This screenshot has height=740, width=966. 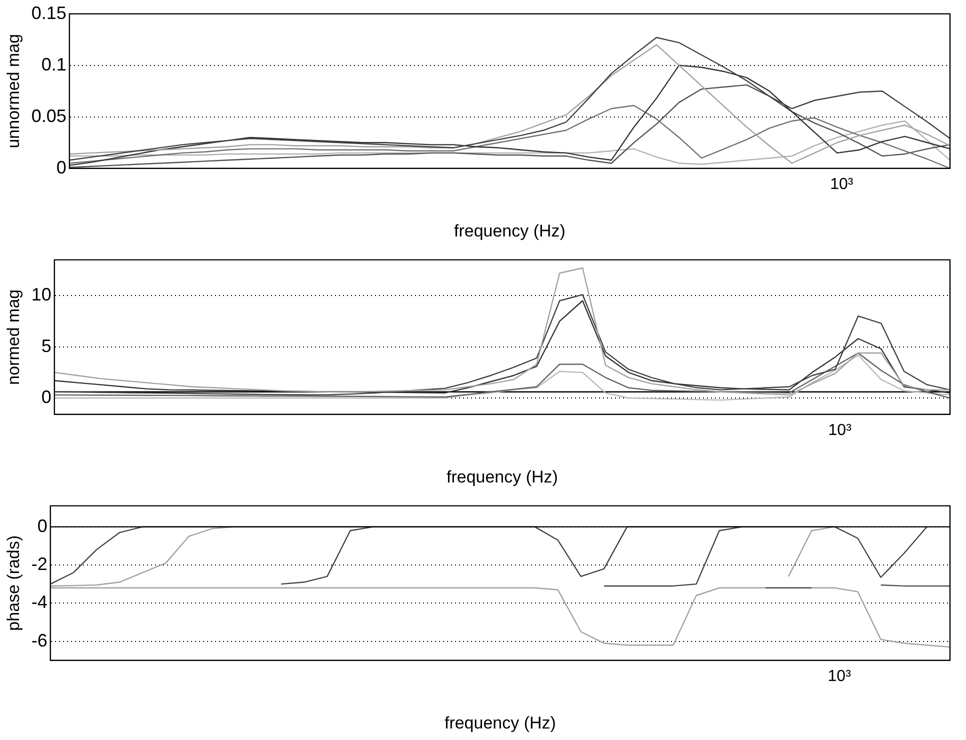 I want to click on y-tick-label: 5, so click(x=46, y=346).